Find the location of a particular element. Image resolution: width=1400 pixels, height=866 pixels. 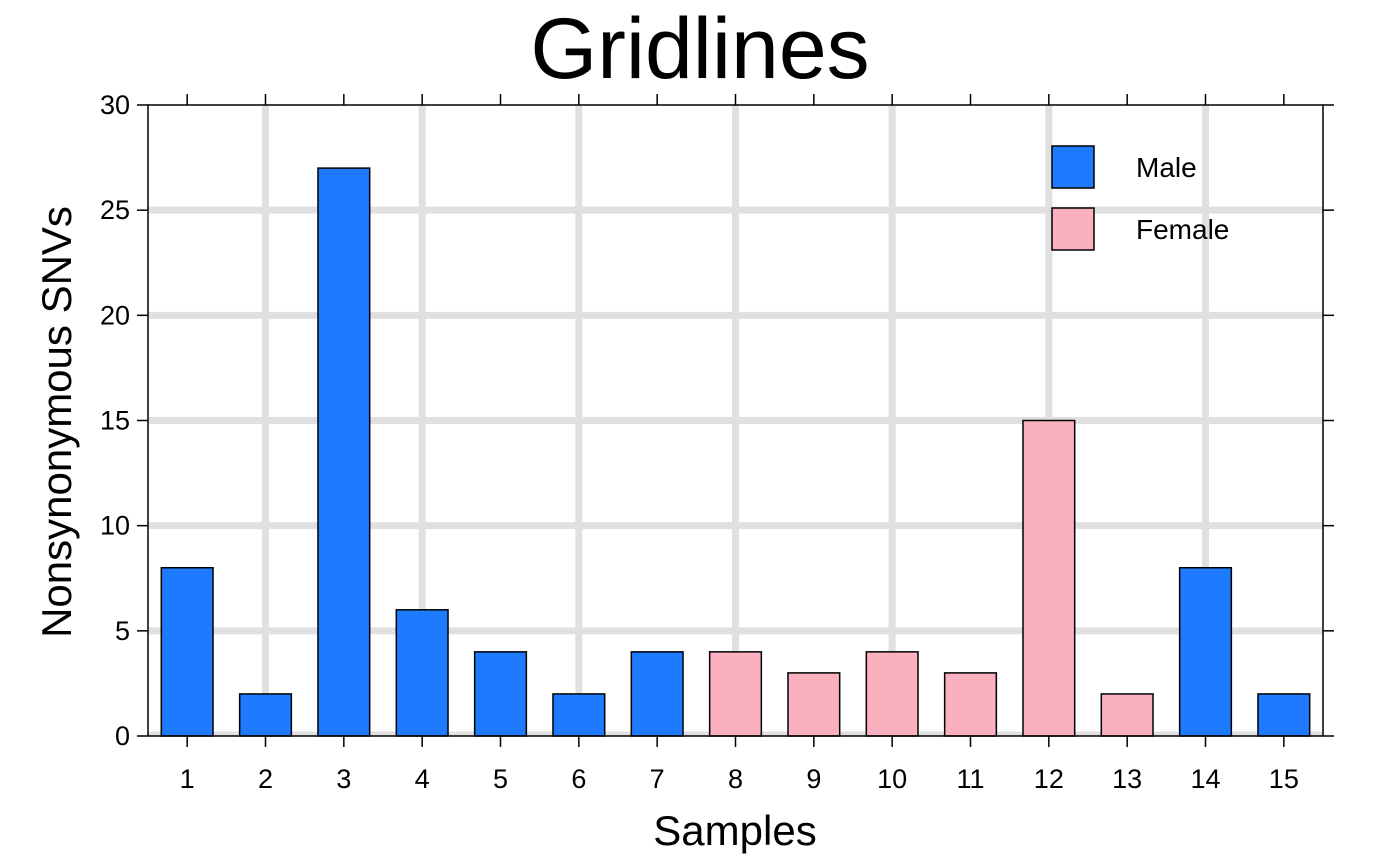

x-tick-label: 1 is located at coordinates (187, 779).